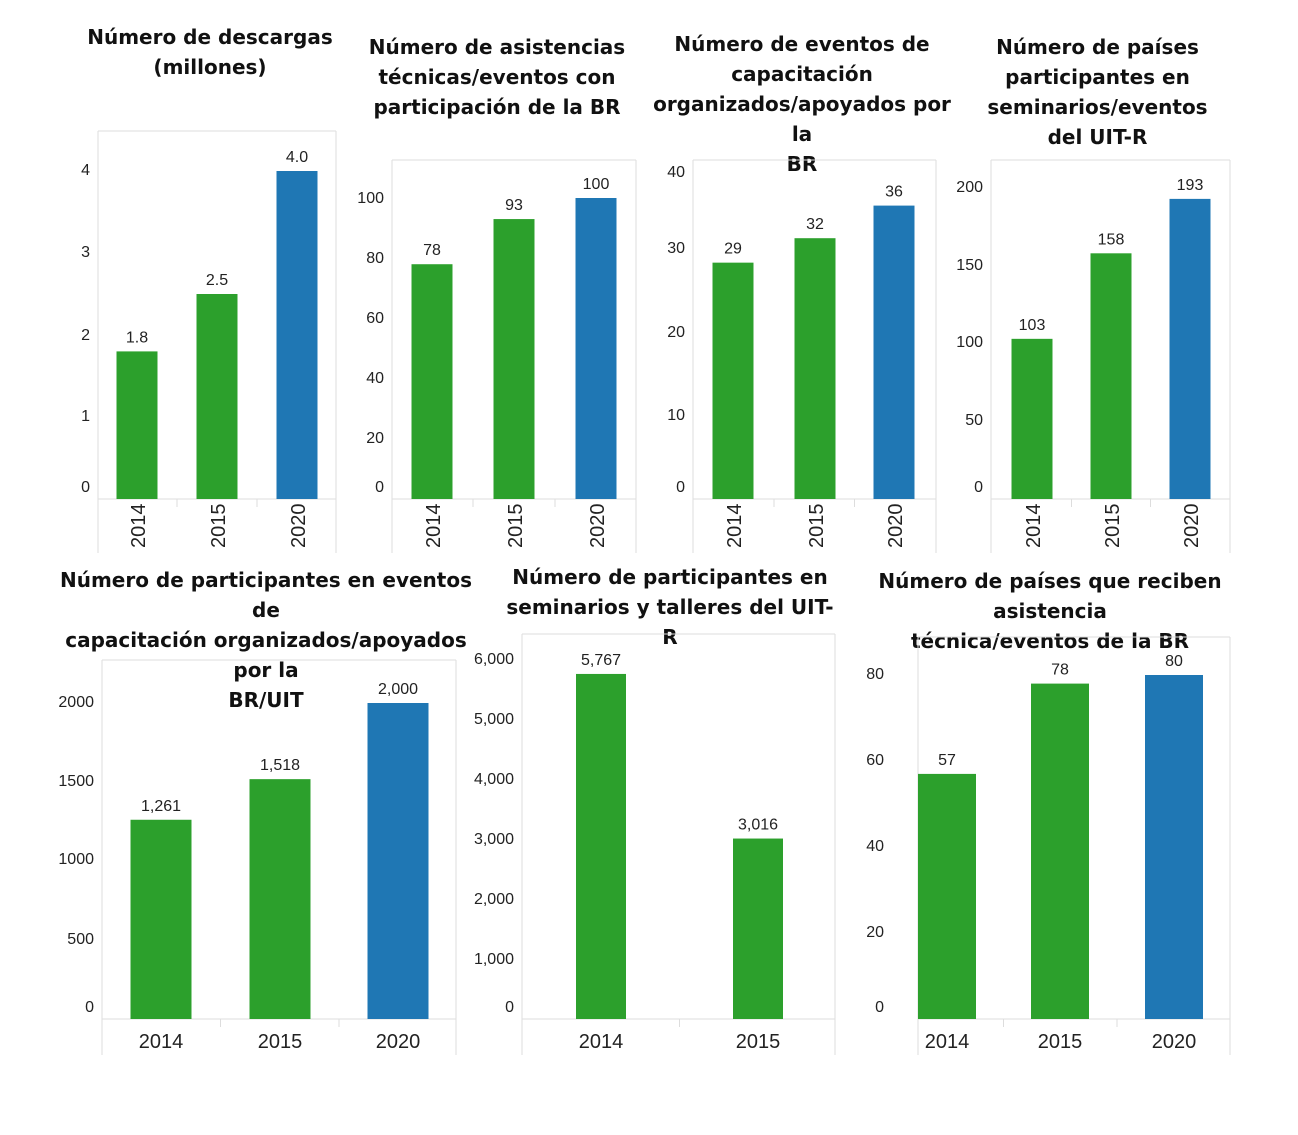  Describe the element at coordinates (676, 332) in the screenshot. I see `chart-3-ytick-label: 20` at that location.